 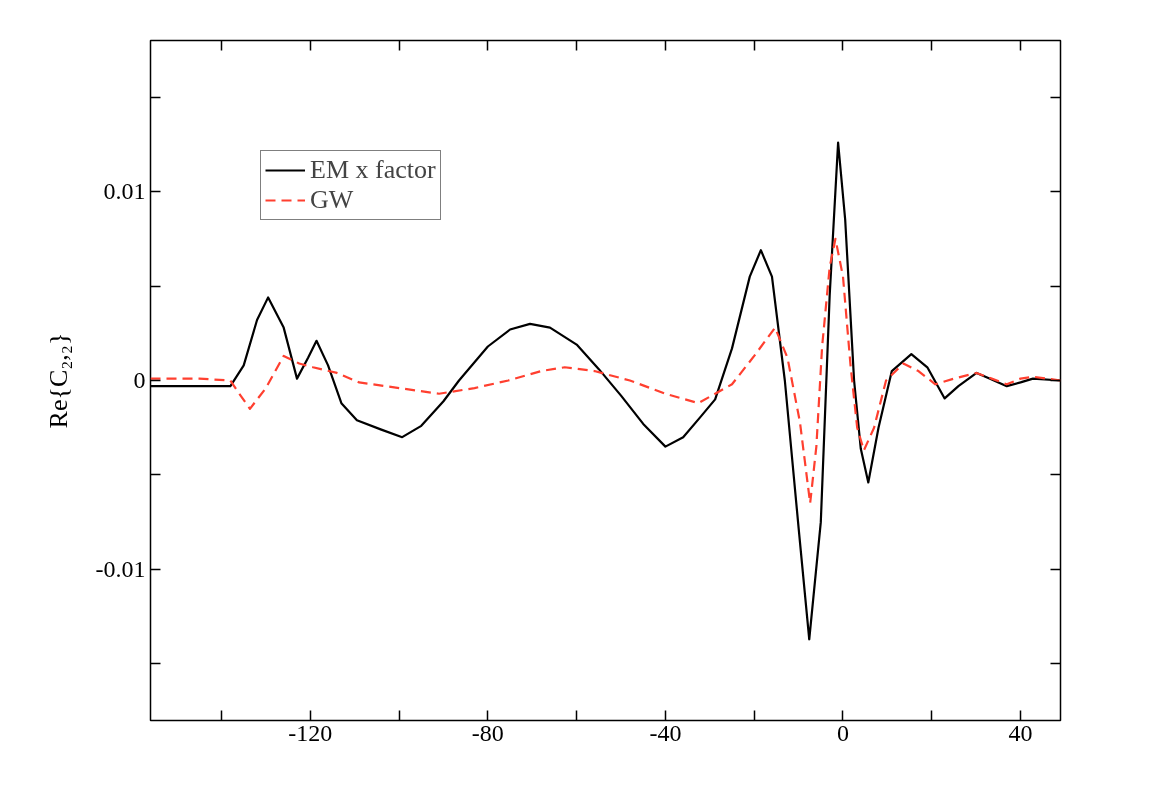 What do you see at coordinates (120, 568) in the screenshot?
I see `y-tick-label: -0.01` at bounding box center [120, 568].